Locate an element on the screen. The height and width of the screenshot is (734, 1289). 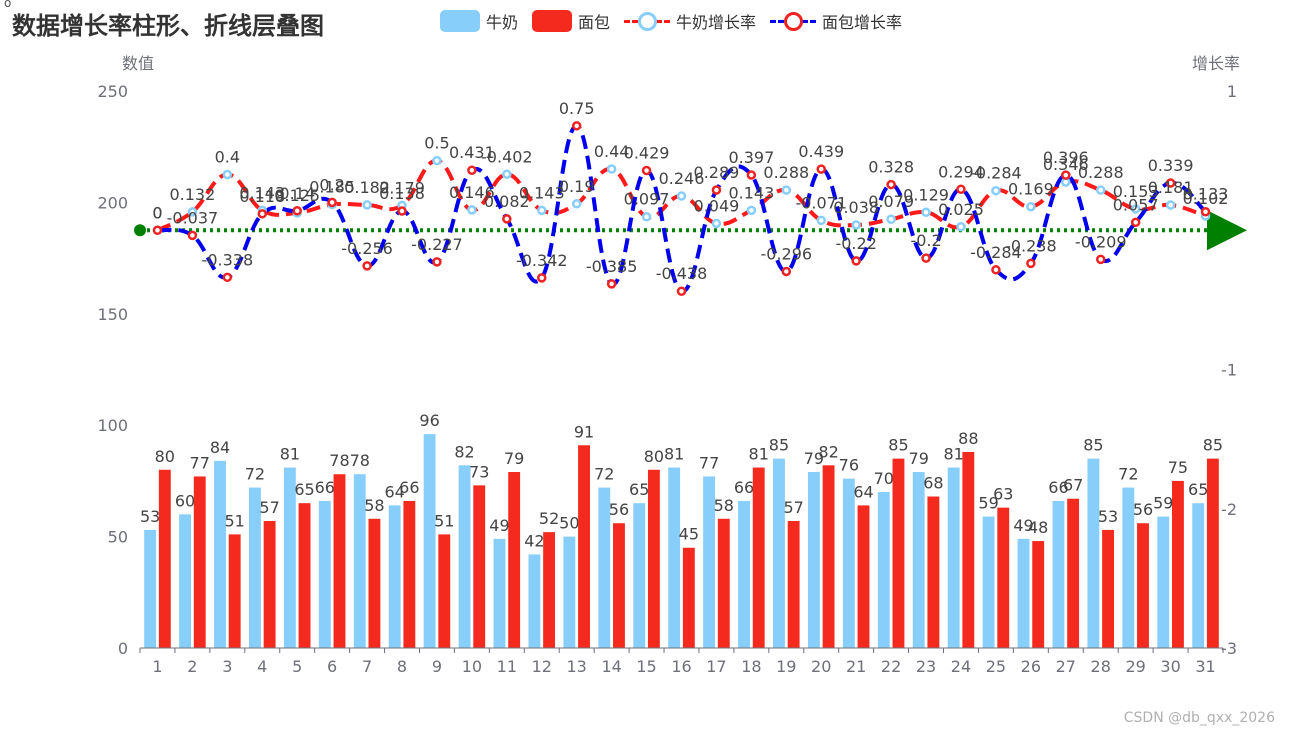
bread-bar-label: 77 is located at coordinates (200, 462).